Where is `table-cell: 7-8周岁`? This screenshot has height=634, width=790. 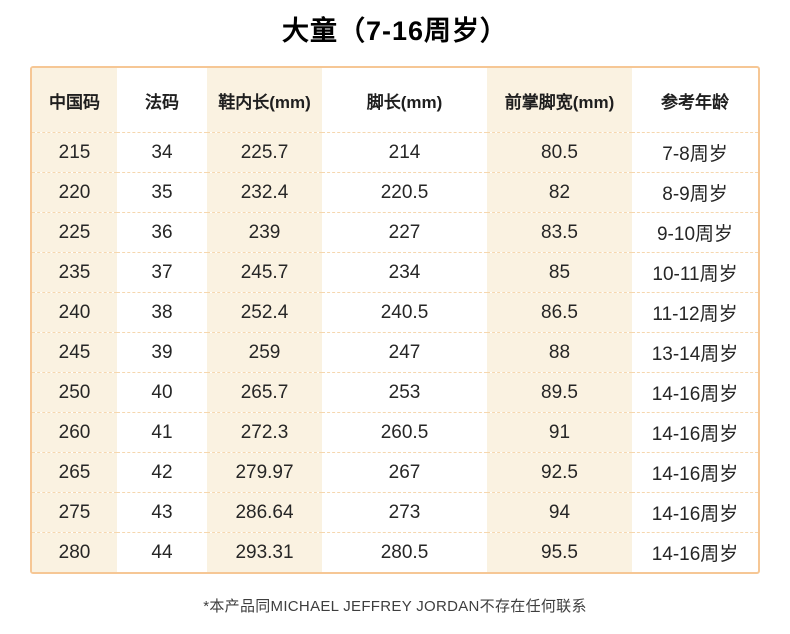 table-cell: 7-8周岁 is located at coordinates (695, 152).